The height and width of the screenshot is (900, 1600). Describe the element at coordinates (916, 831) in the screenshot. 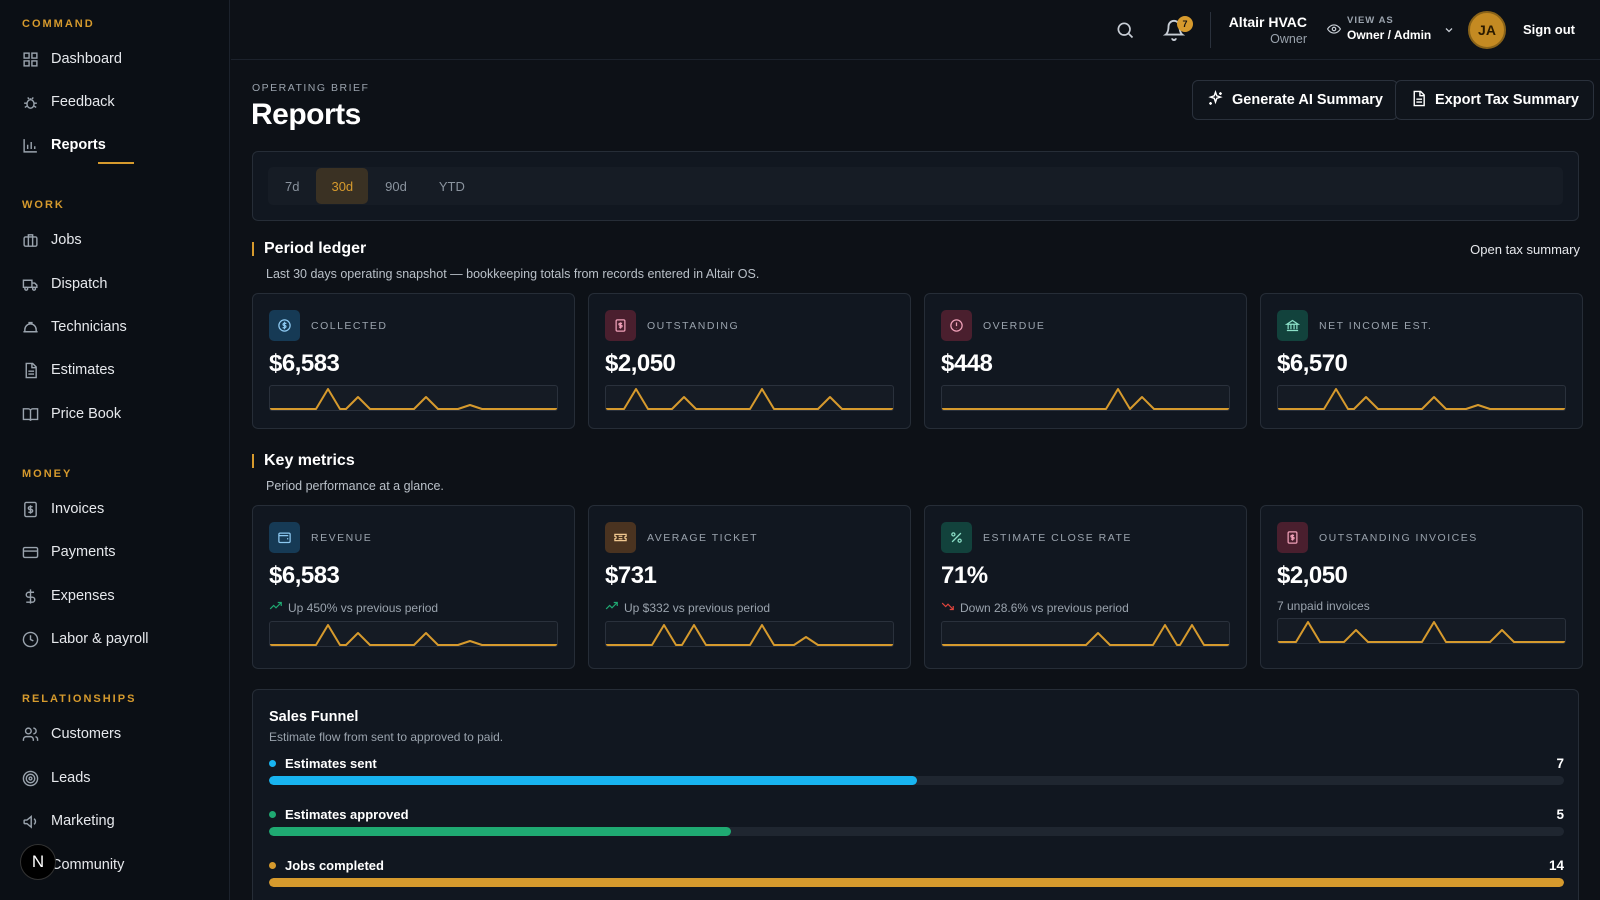

I see `funnel-track` at that location.